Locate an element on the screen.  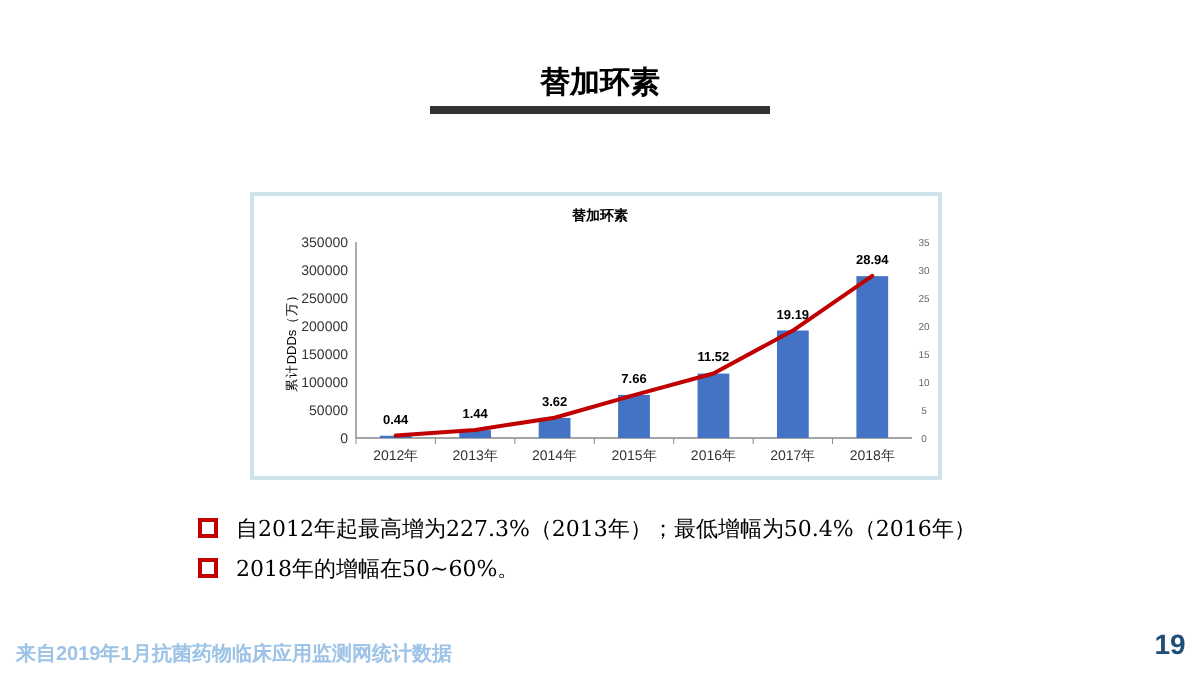
text: 19 is located at coordinates (1170, 644).